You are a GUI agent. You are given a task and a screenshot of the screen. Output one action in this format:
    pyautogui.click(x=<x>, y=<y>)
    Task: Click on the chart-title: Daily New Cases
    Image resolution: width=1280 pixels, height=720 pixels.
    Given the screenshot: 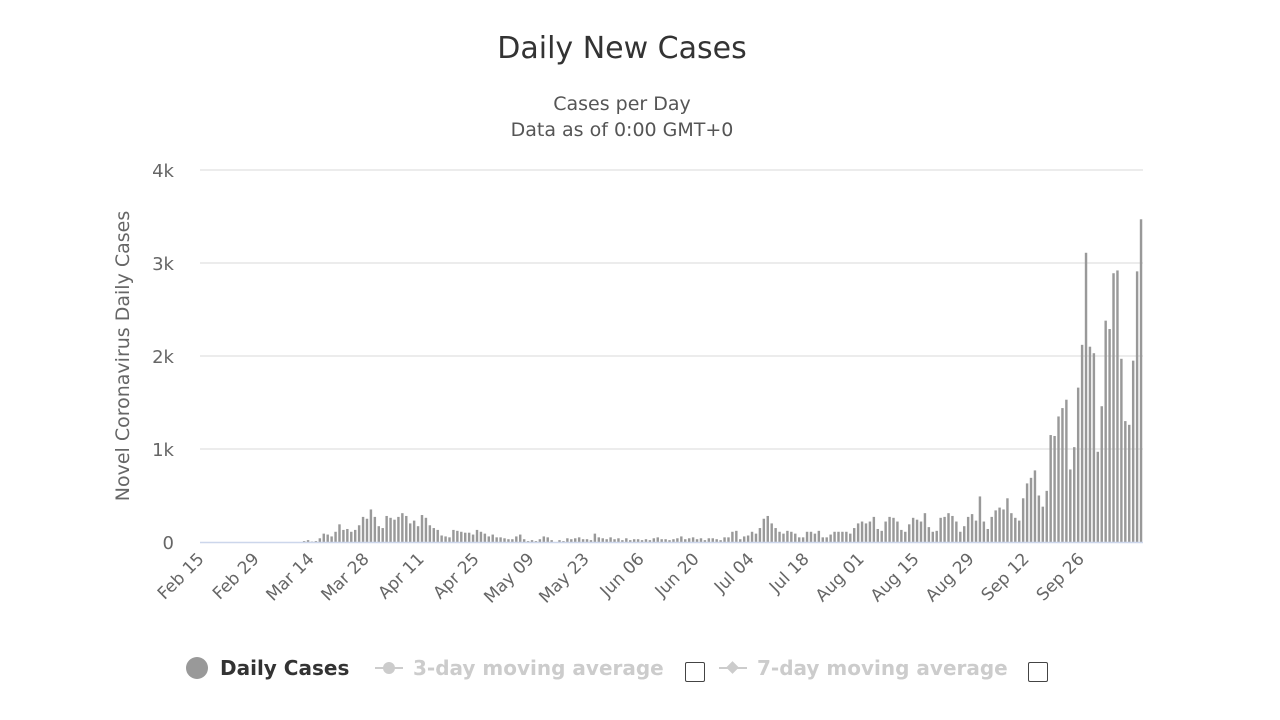 What is the action you would take?
    pyautogui.click(x=622, y=48)
    